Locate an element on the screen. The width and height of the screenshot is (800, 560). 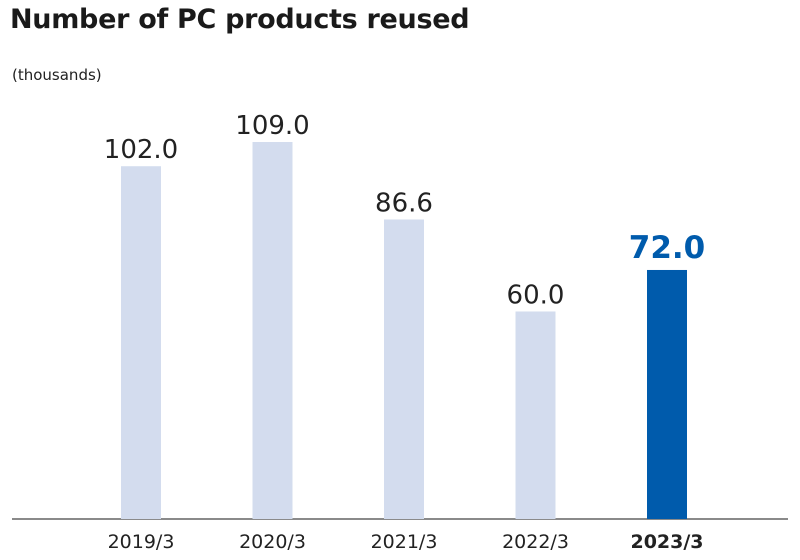
x-tick-label-2021-3: 2021/3 is located at coordinates (404, 542).